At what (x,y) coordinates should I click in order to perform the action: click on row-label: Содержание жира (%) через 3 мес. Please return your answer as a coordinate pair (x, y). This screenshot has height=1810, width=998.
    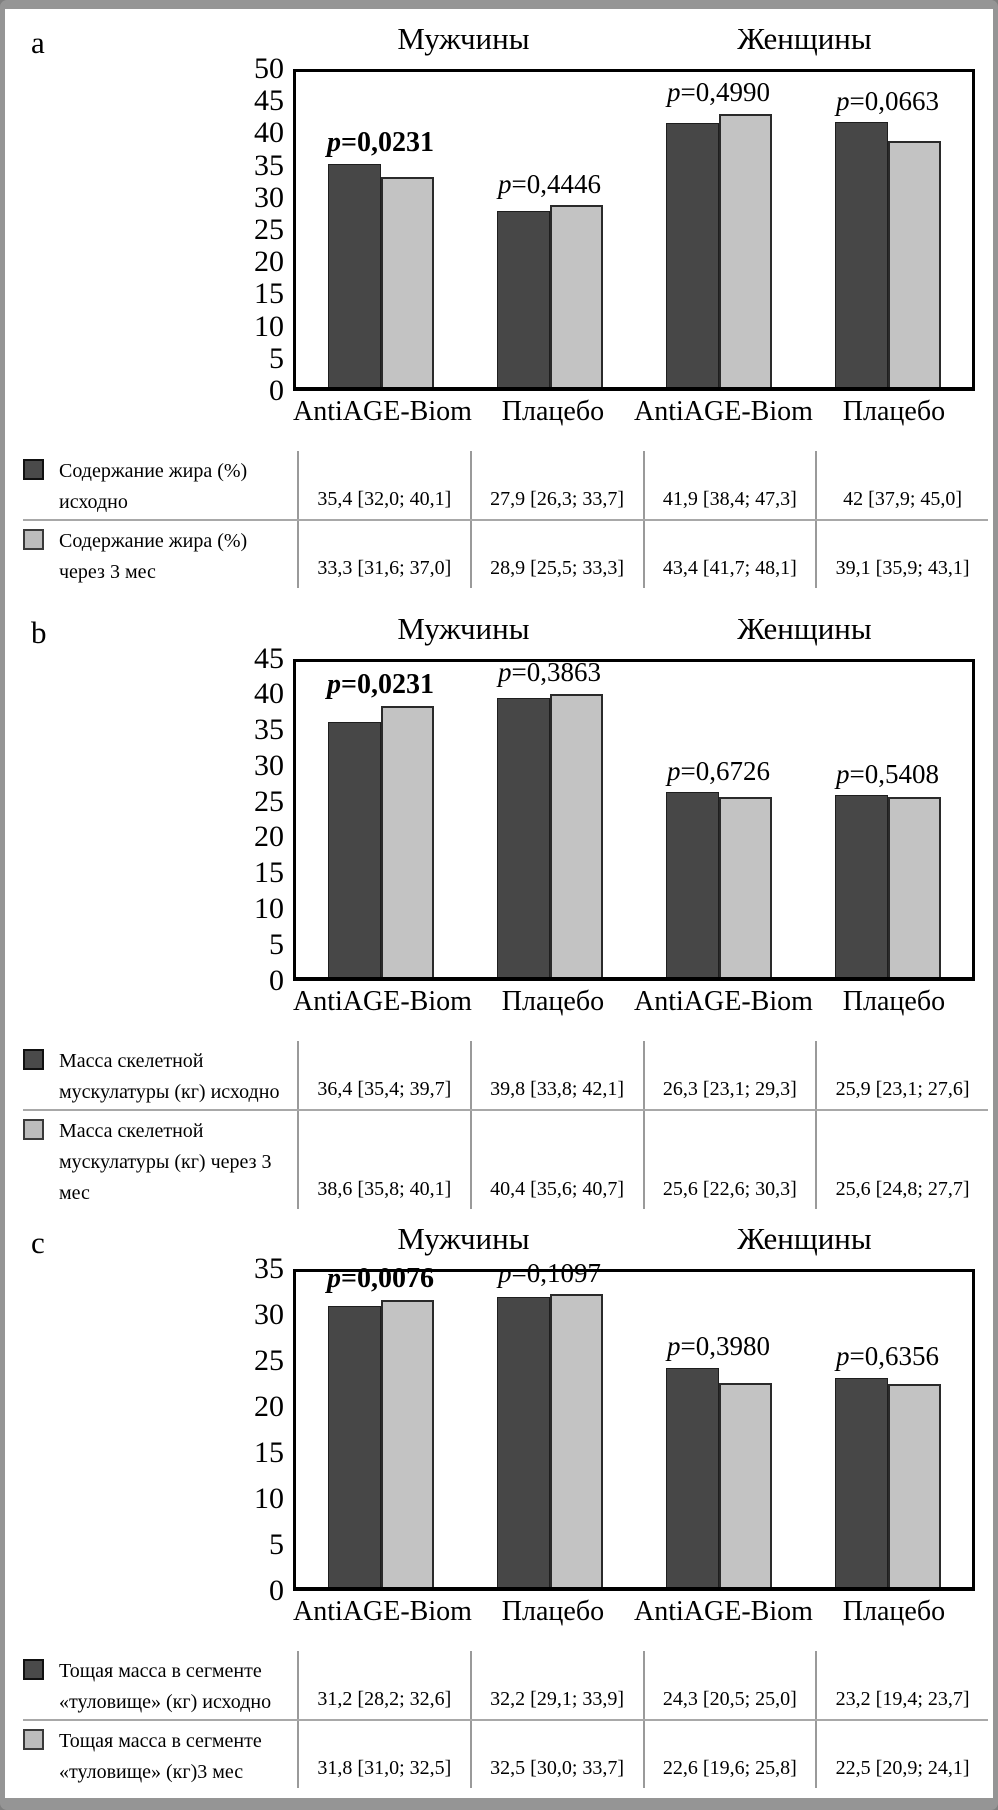
    Looking at the image, I should click on (178, 554).